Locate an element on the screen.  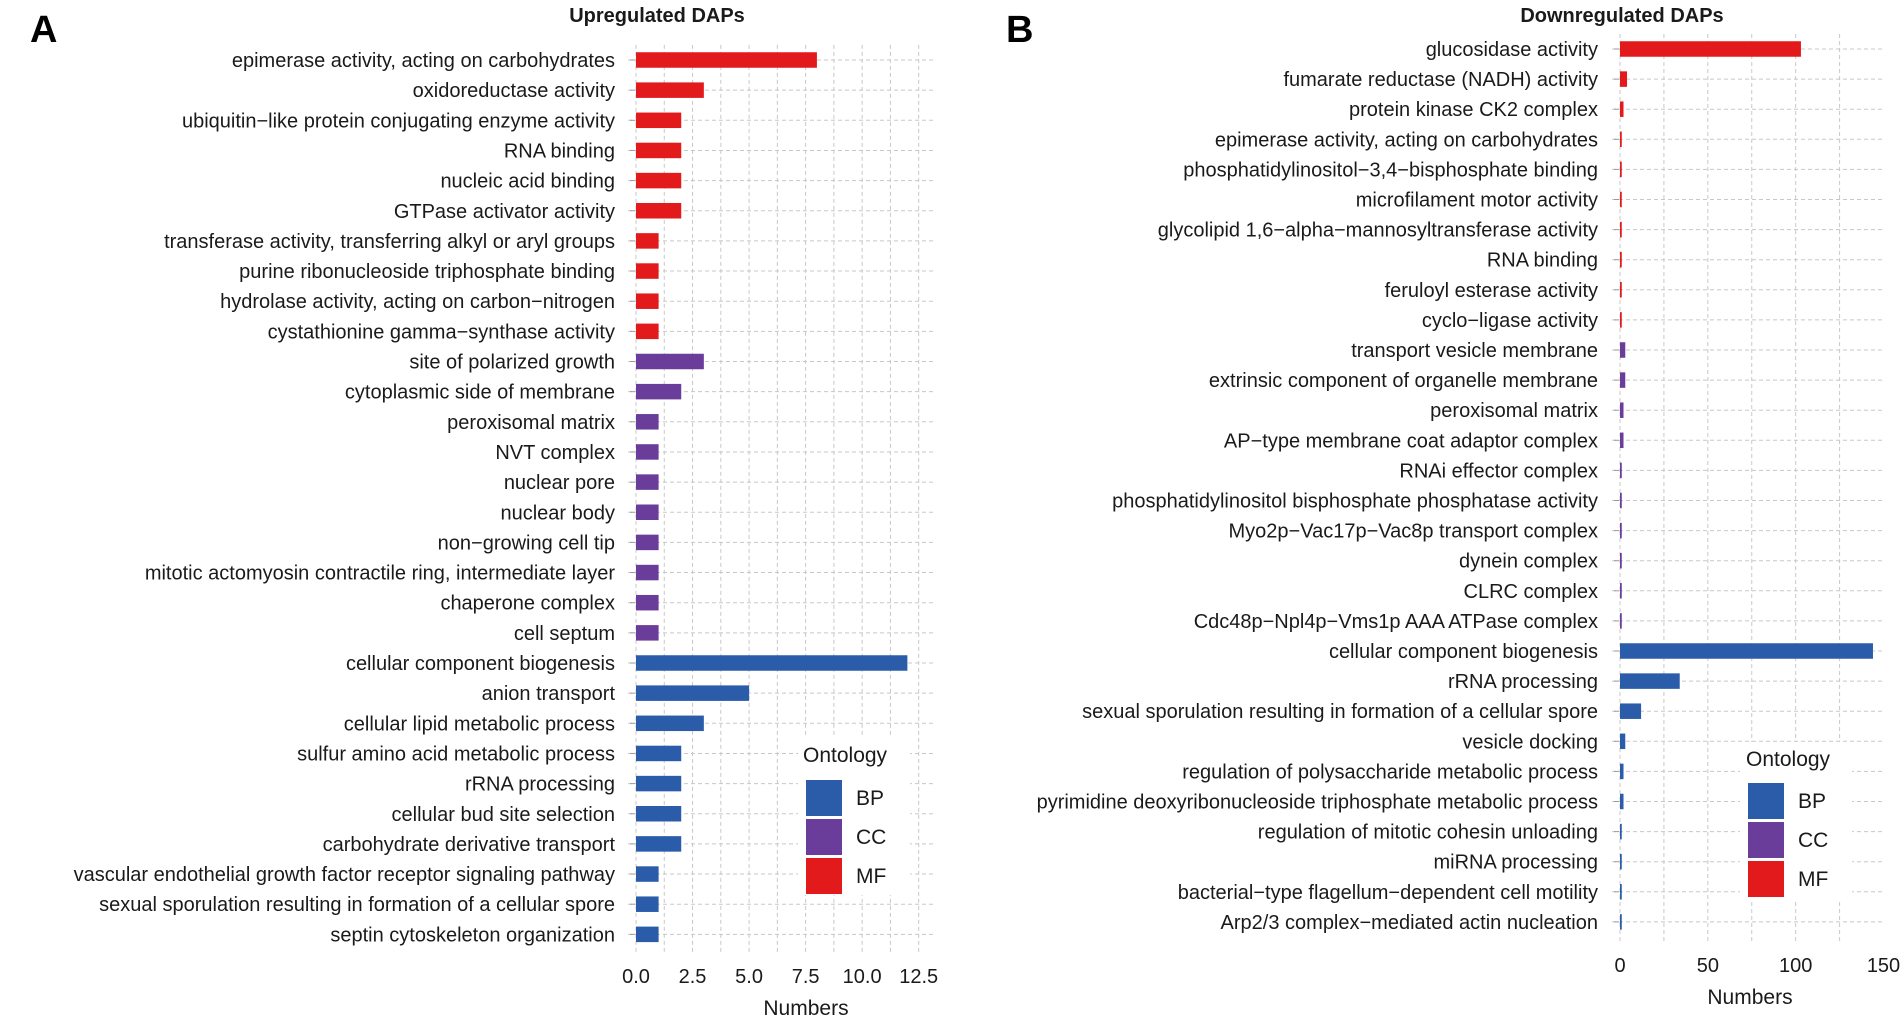
category-label: NVT complex is located at coordinates (555, 453).